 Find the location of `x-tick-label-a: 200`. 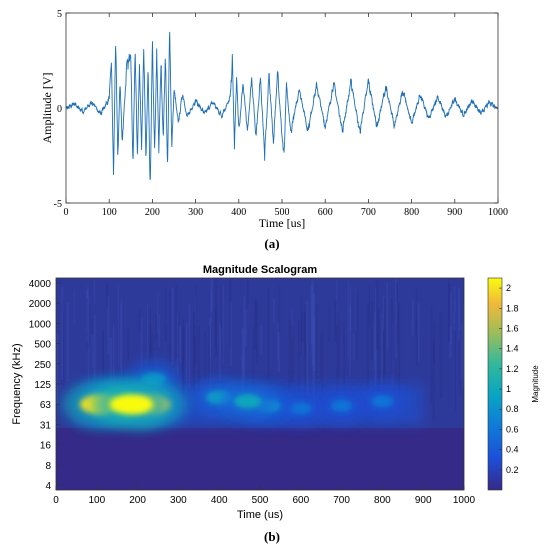

x-tick-label-a: 200 is located at coordinates (152, 212).